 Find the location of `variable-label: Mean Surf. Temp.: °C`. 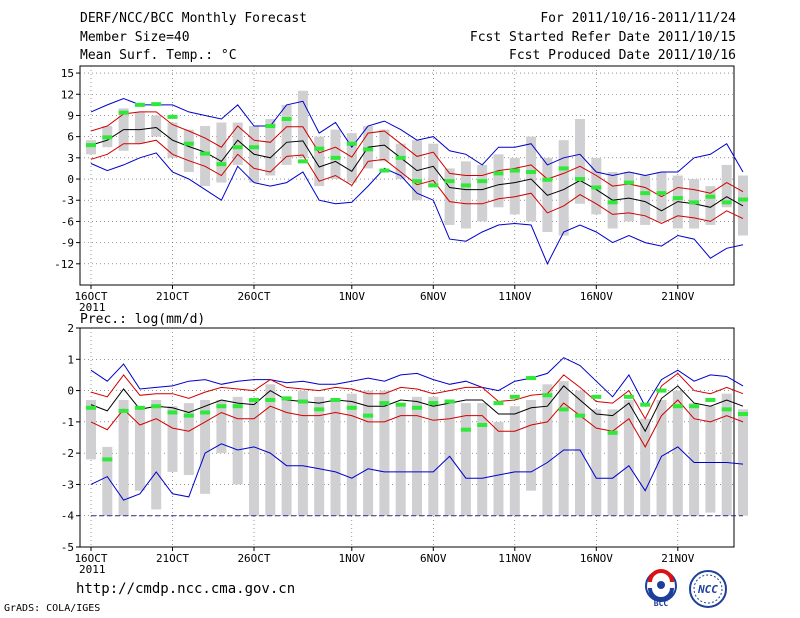

variable-label: Mean Surf. Temp.: °C is located at coordinates (158, 55).